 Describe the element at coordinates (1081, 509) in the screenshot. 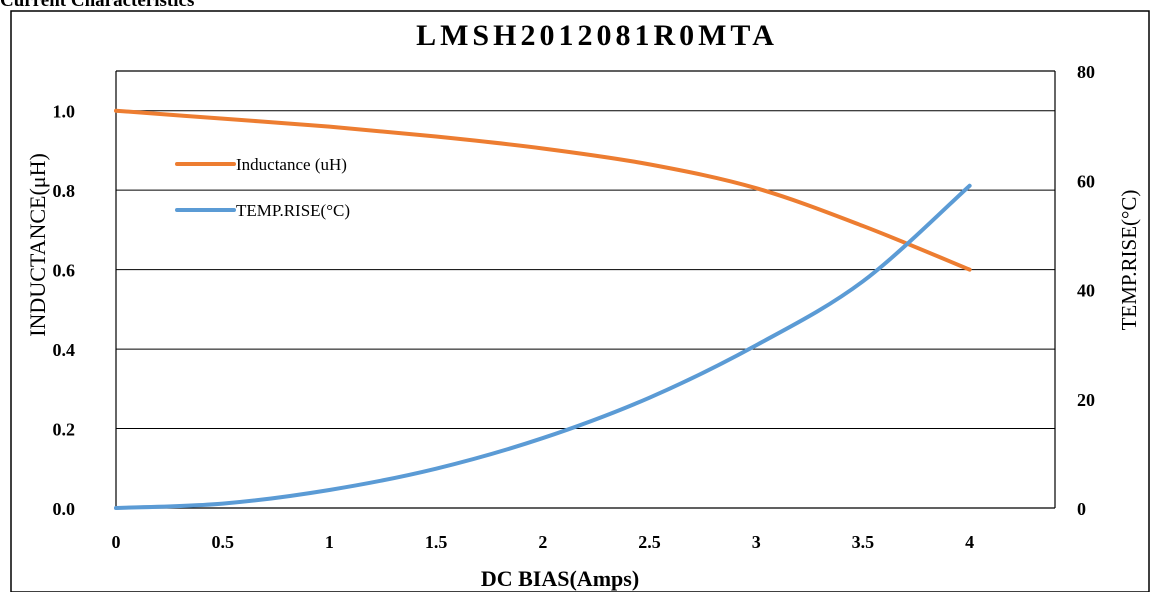

I see `y-right-tick-label: 0` at that location.